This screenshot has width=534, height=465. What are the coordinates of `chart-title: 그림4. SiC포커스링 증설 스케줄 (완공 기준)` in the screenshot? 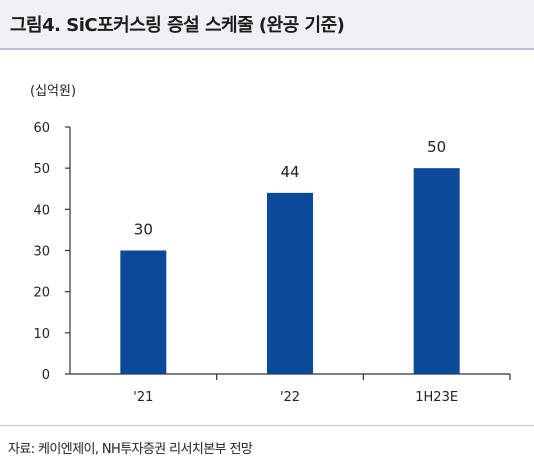 It's located at (177, 25).